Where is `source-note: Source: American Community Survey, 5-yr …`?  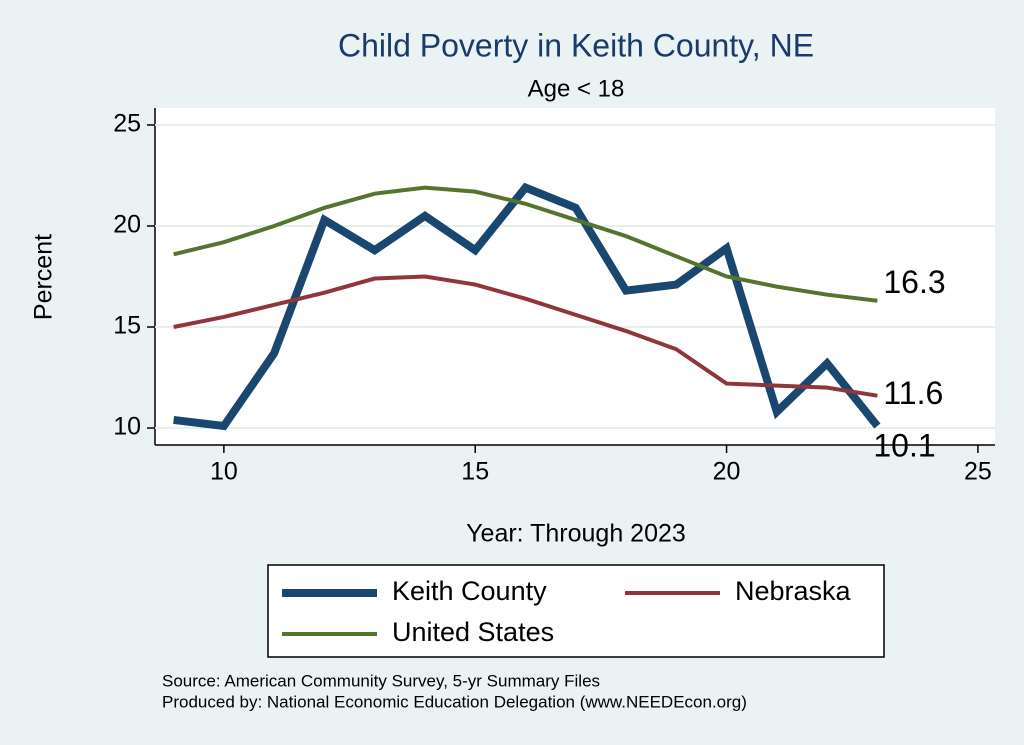
source-note: Source: American Community Survey, 5-yr … is located at coordinates (381, 680).